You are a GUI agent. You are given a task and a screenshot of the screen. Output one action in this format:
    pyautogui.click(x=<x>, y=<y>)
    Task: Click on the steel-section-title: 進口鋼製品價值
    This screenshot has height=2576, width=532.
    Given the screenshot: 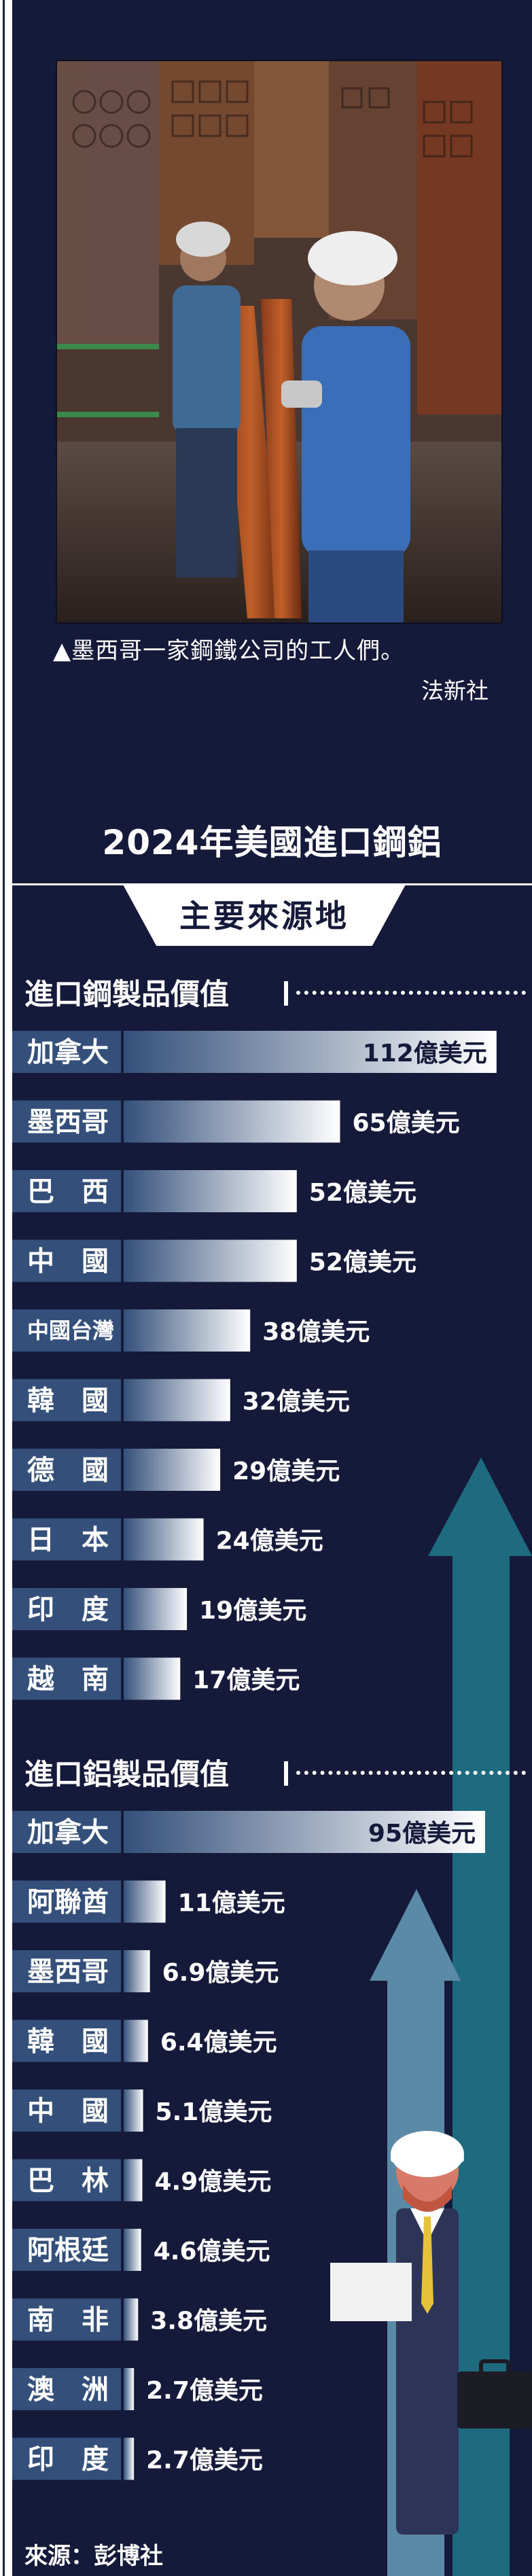 What is the action you would take?
    pyautogui.click(x=126, y=995)
    